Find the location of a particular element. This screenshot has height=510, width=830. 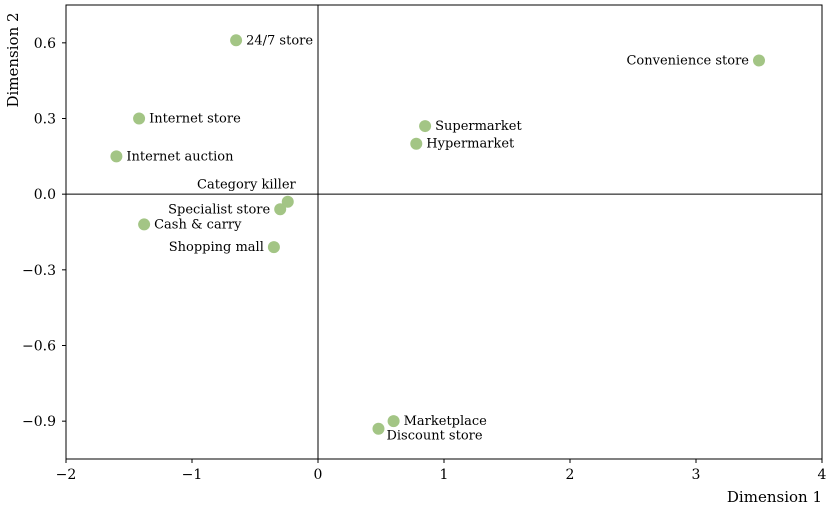

point-label: Shopping mall is located at coordinates (216, 247).